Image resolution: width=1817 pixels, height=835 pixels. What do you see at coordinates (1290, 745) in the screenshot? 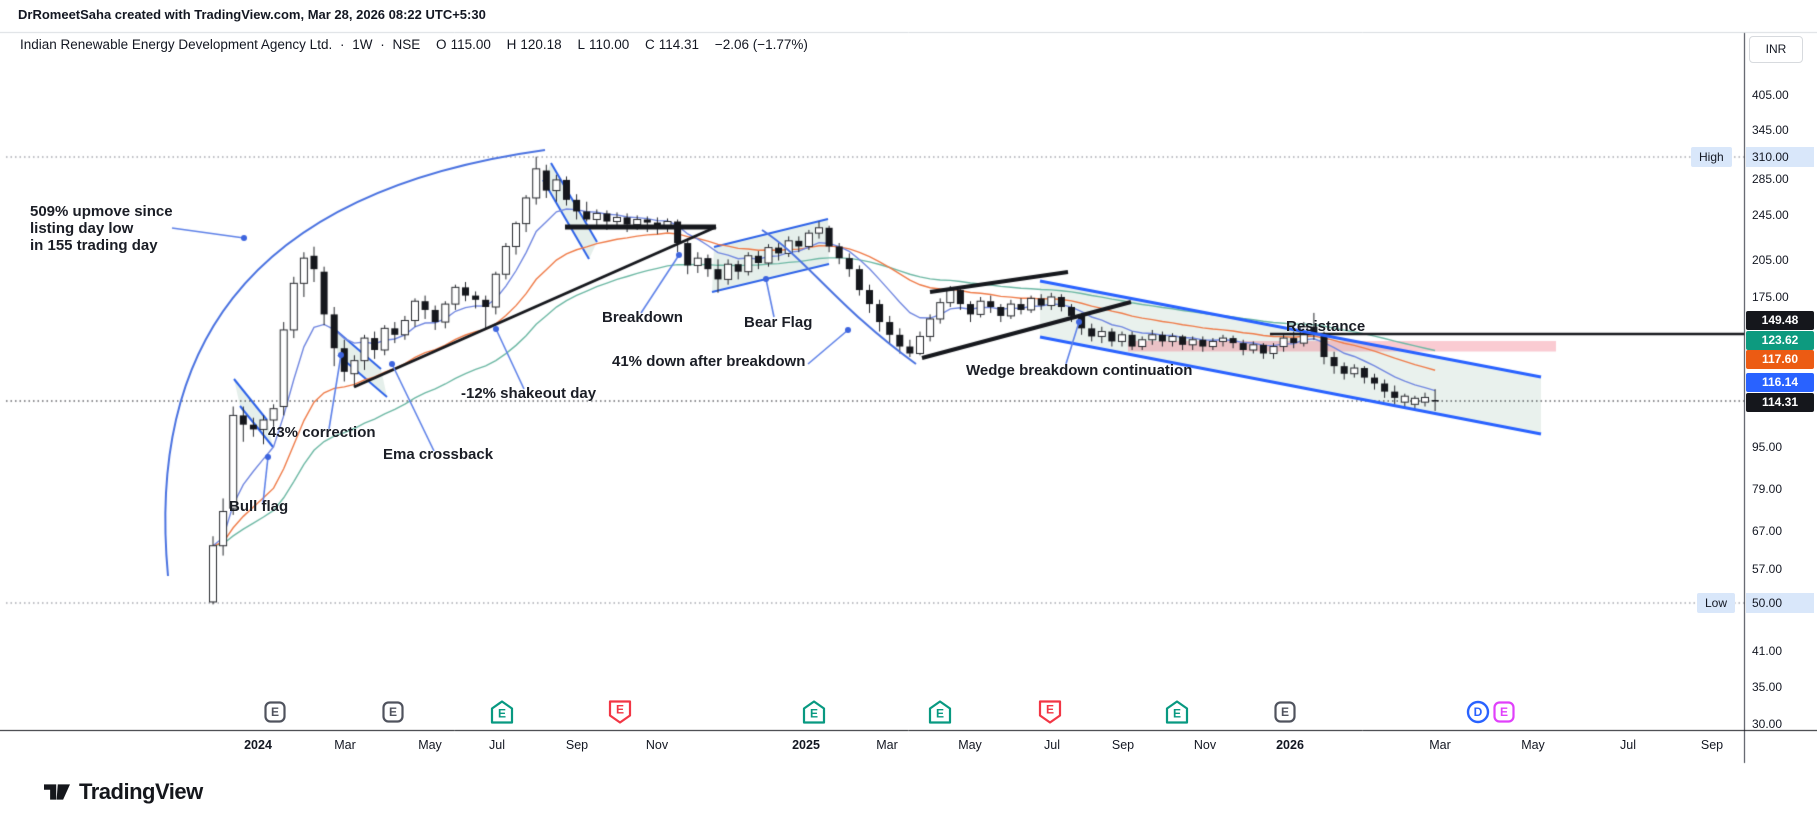
I see `time-label-2026: 2026` at bounding box center [1290, 745].